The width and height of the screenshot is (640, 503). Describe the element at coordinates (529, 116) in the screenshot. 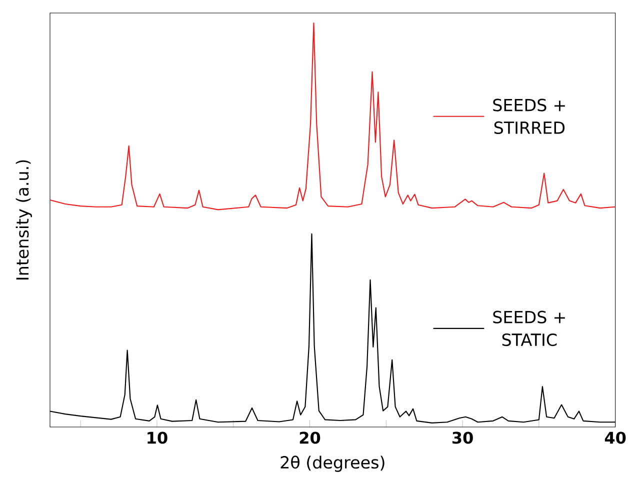

I see `legend-label: SEEDS + STIRRED` at that location.